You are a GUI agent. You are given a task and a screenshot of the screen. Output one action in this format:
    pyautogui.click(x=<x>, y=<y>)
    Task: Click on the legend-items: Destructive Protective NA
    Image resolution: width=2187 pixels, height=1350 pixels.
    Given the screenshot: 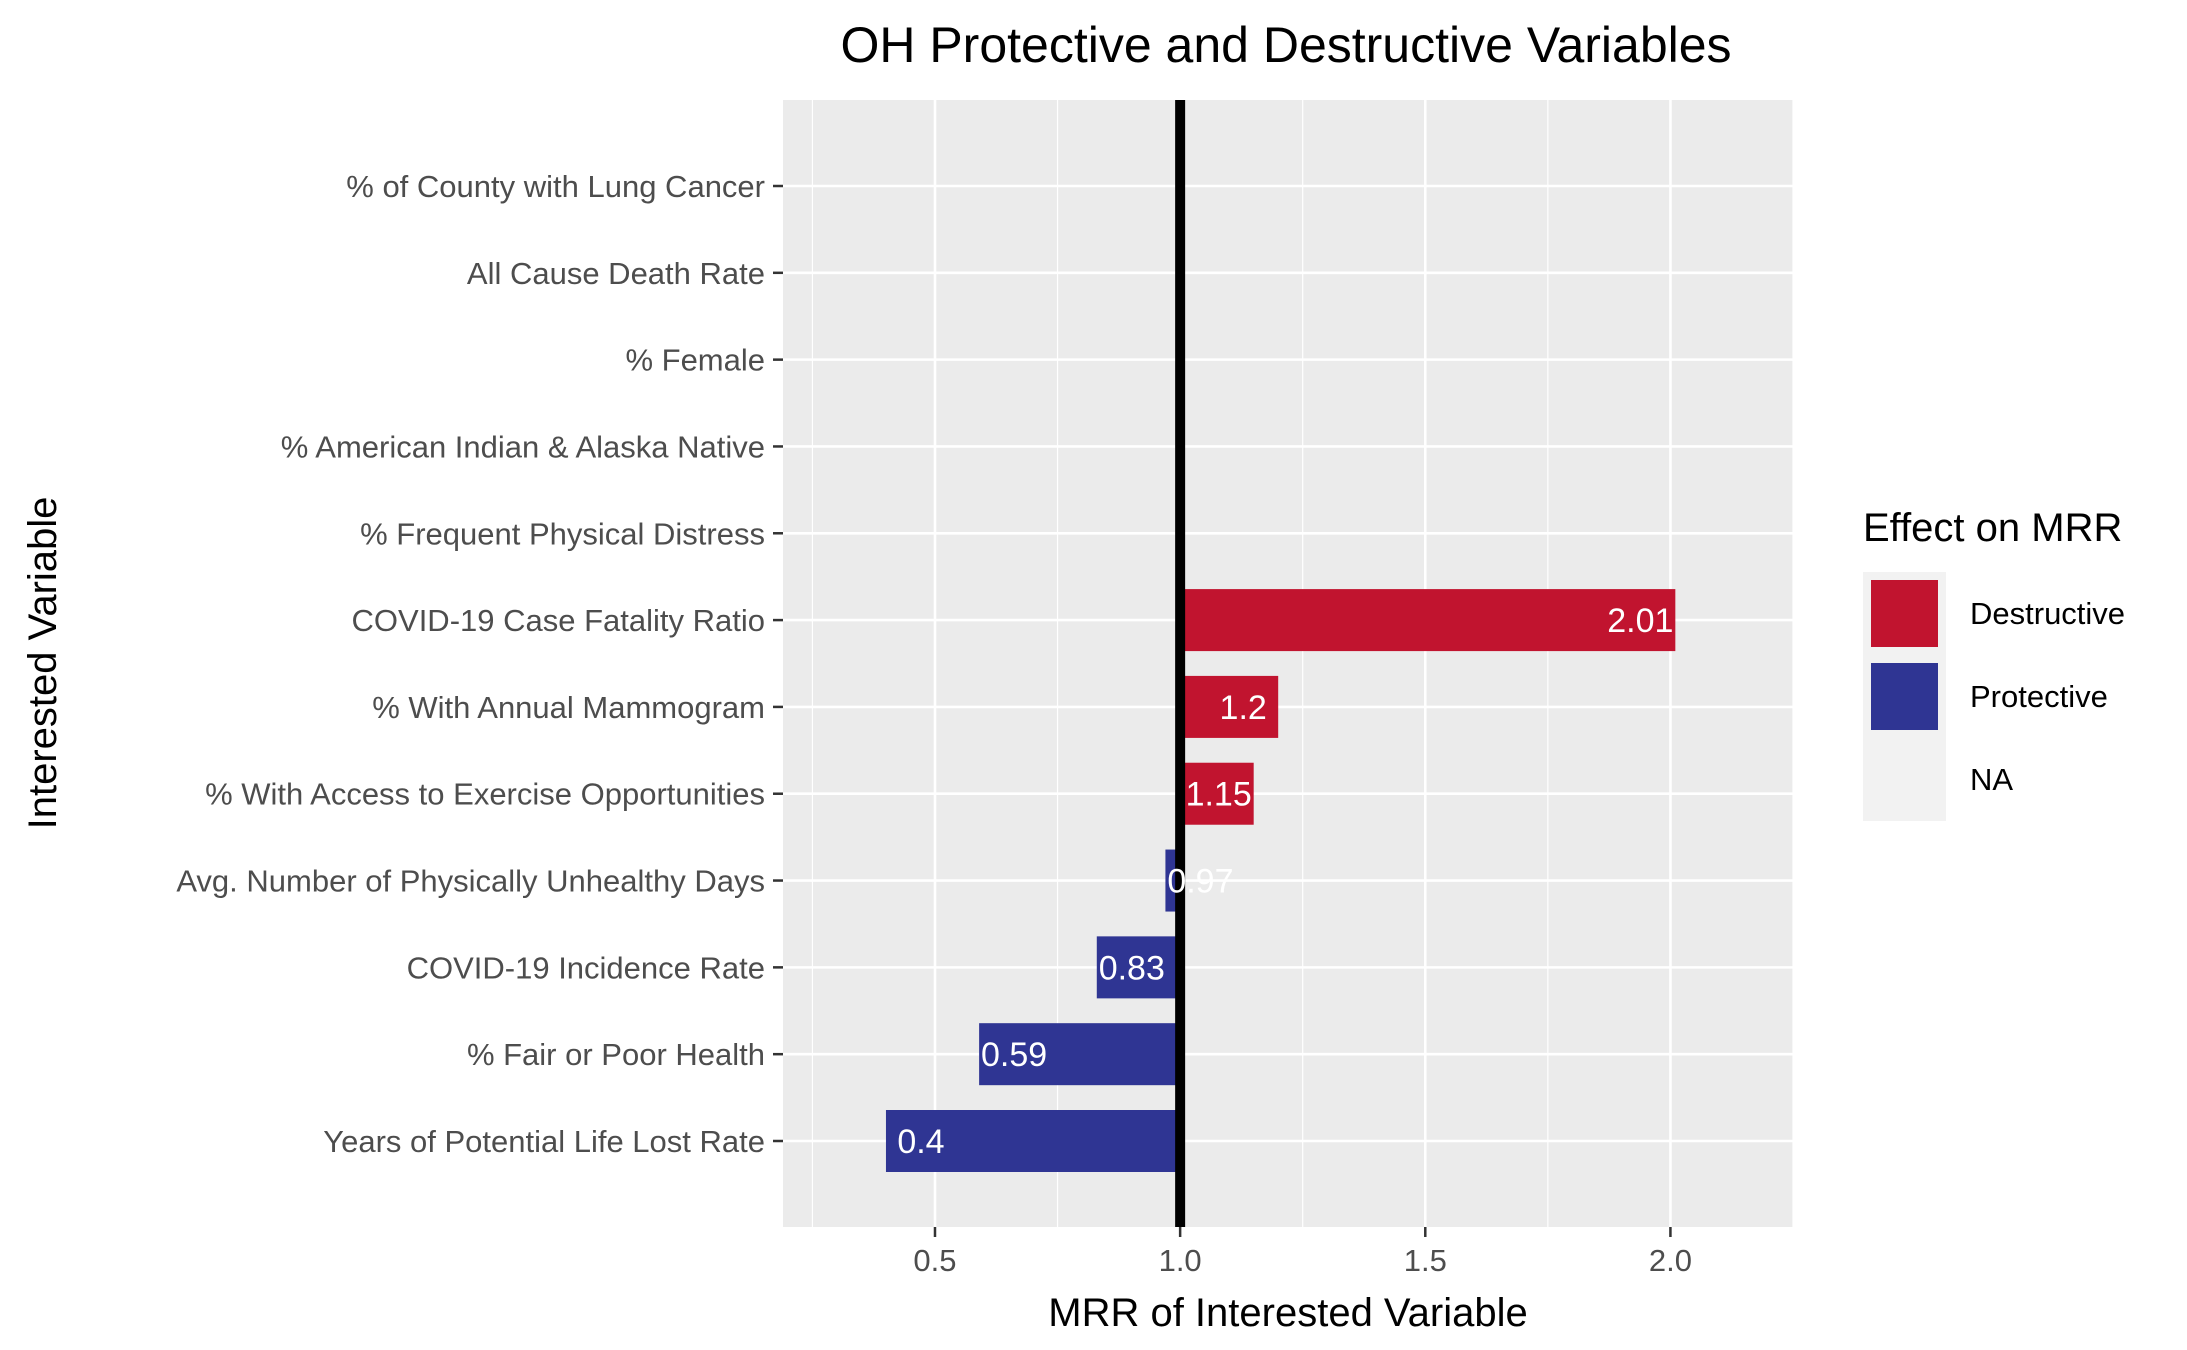 What is the action you would take?
    pyautogui.click(x=1994, y=696)
    